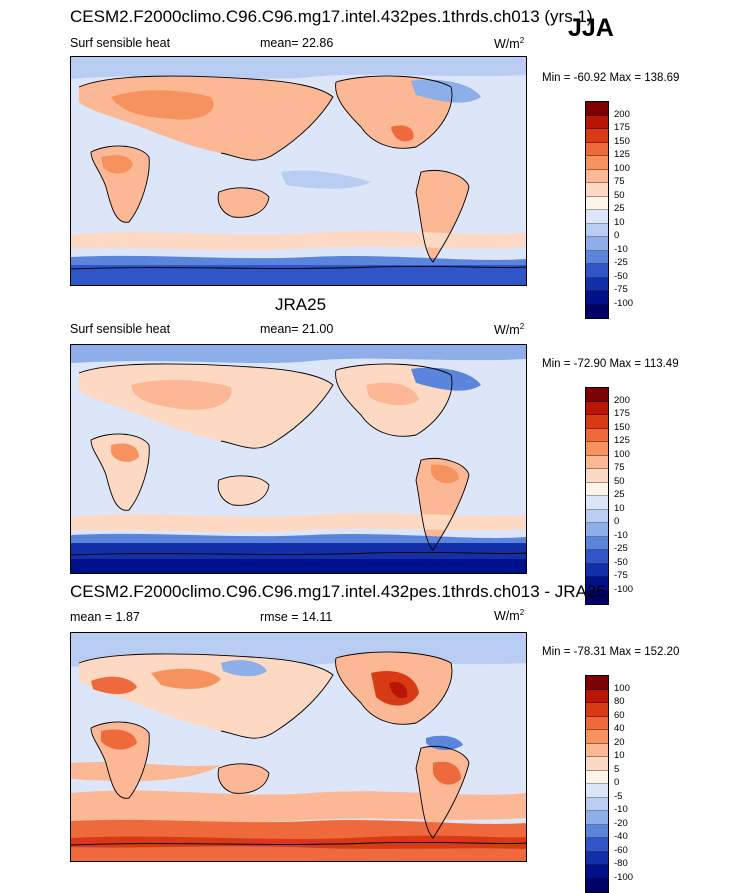 This screenshot has height=893, width=732. I want to click on panel3-colorbar, so click(597, 784).